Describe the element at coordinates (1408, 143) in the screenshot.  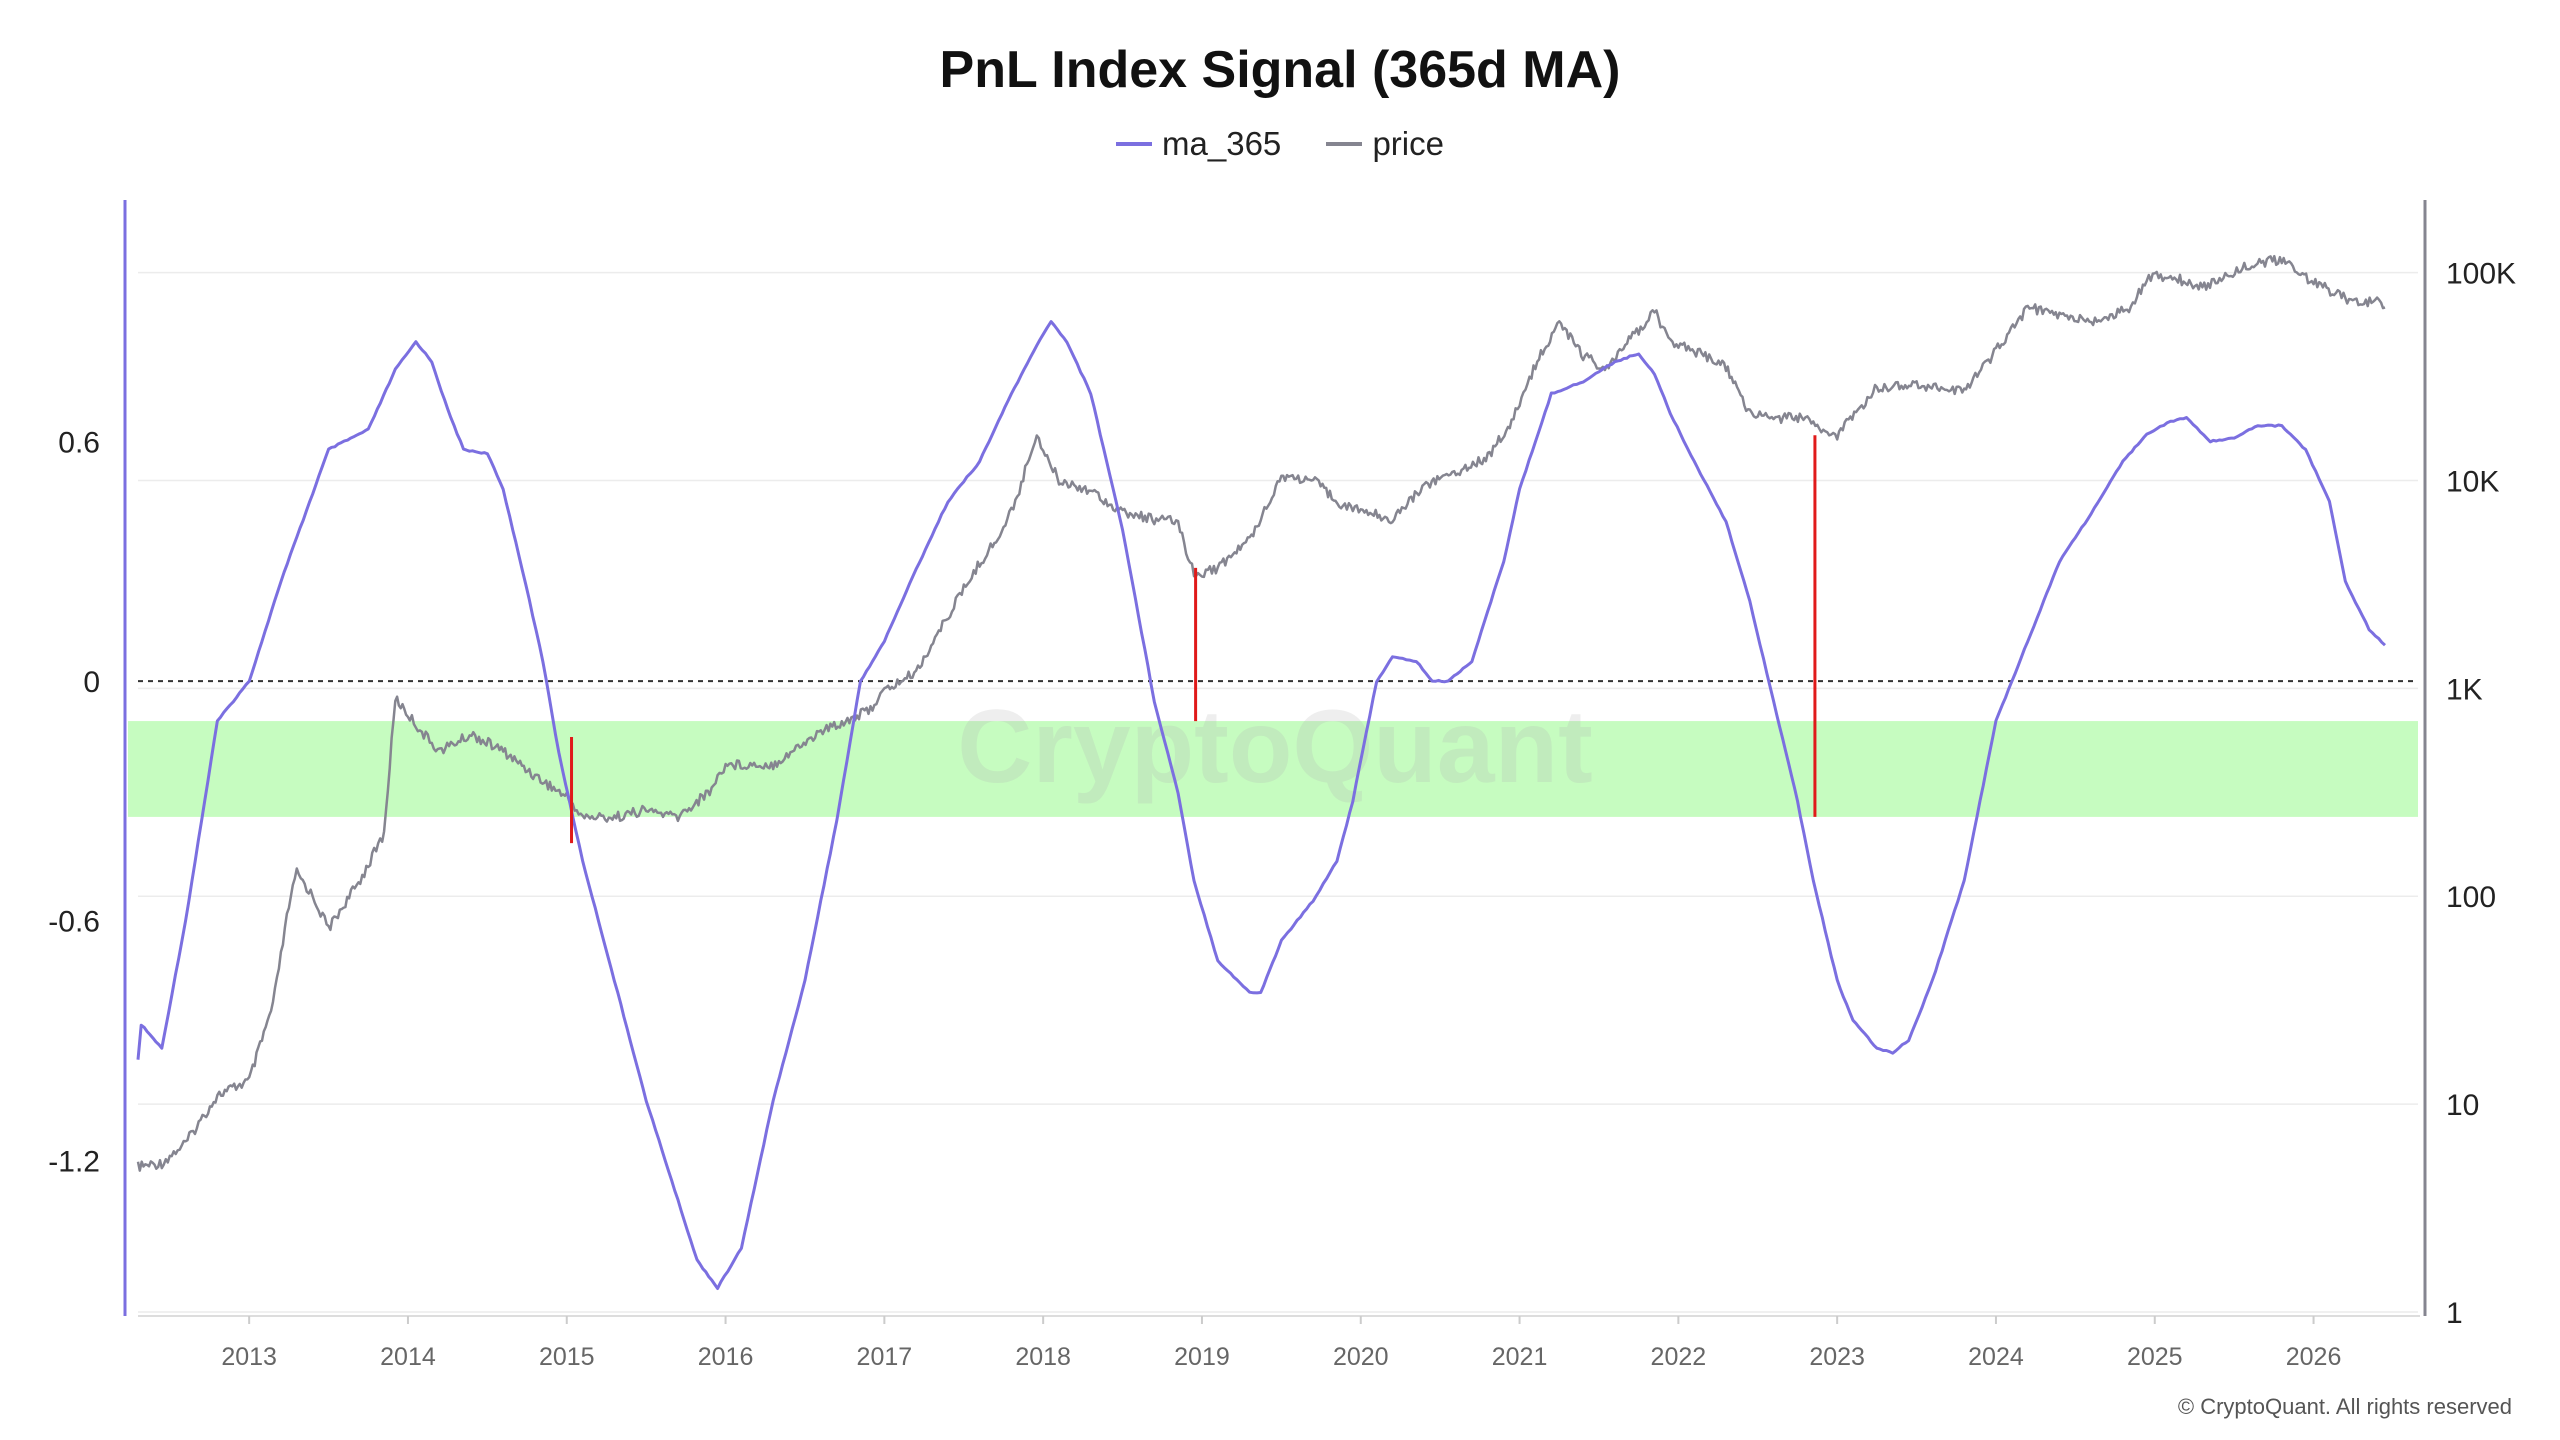
I see `legend-label-price: price` at that location.